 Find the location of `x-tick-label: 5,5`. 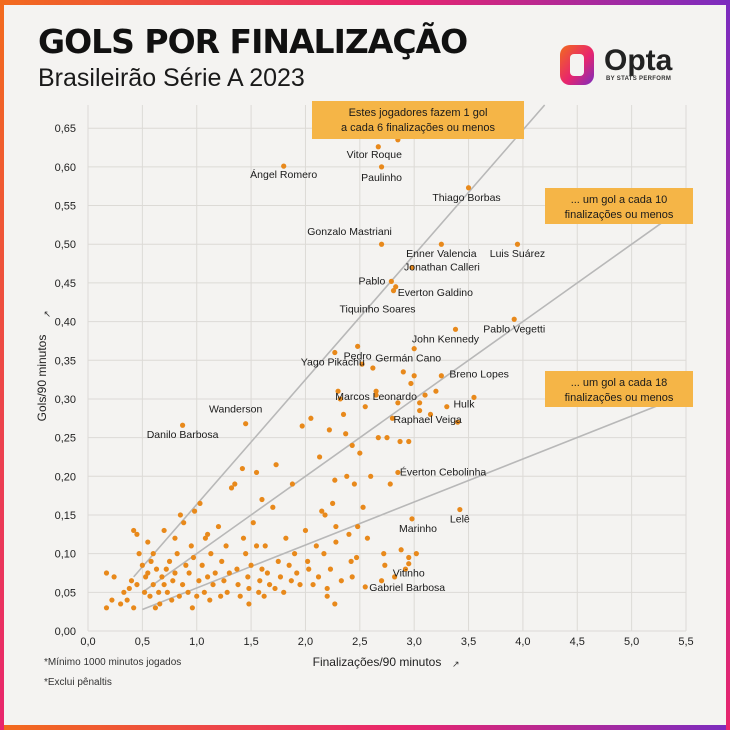

x-tick-label: 5,5 is located at coordinates (685, 642).